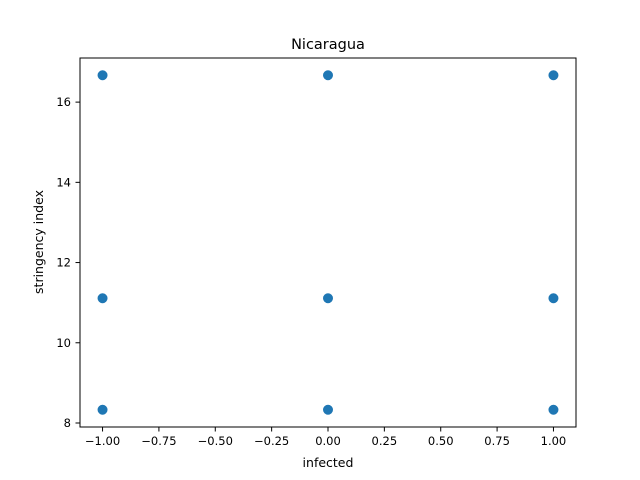  What do you see at coordinates (63, 343) in the screenshot?
I see `y-tick-label: 10` at bounding box center [63, 343].